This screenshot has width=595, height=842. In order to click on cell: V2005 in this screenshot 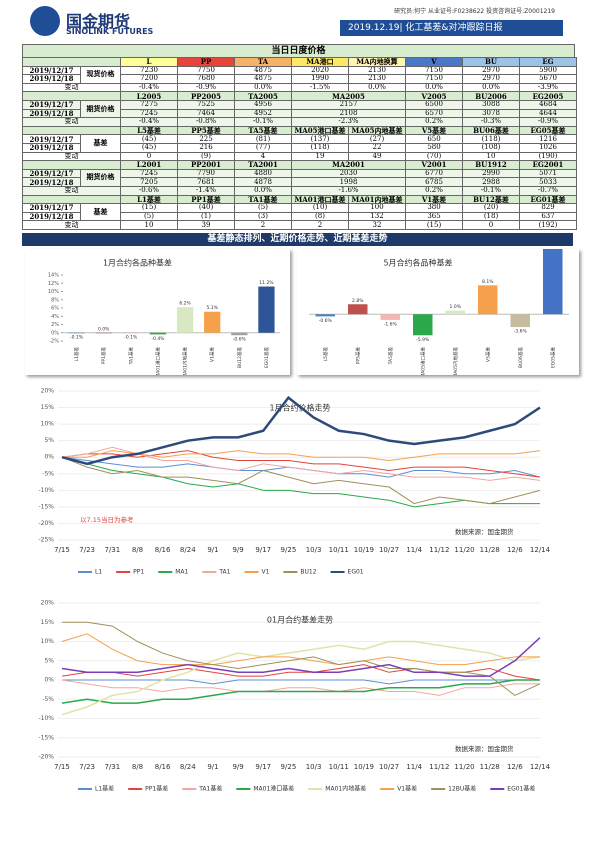, I will do `click(434, 96)`.